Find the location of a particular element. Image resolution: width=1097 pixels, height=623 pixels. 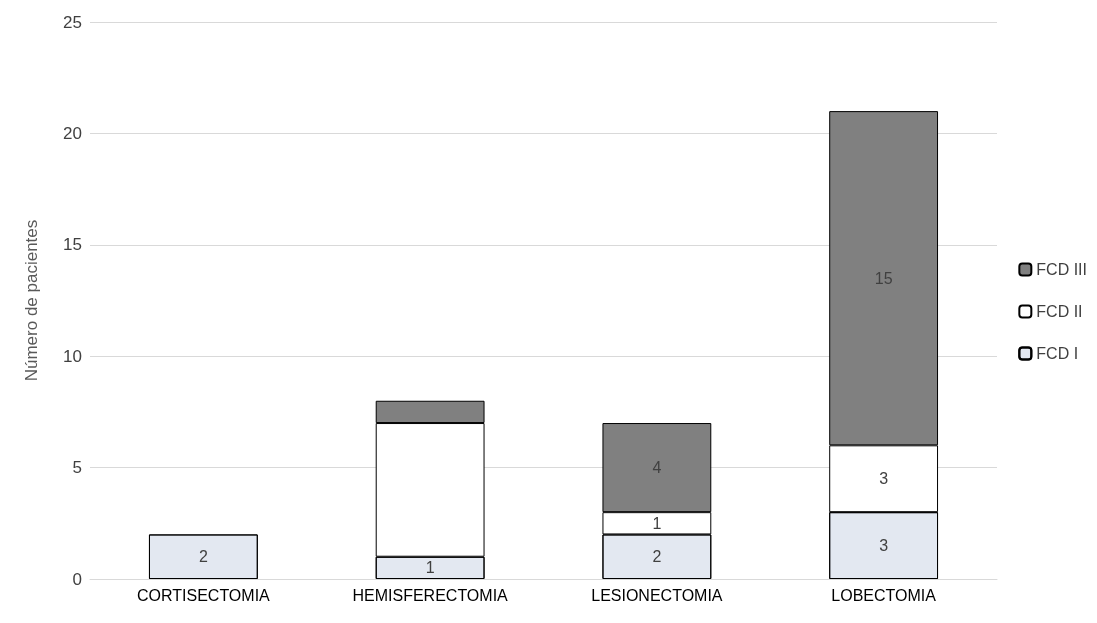

x-tick-label: LOBECTOMIA is located at coordinates (884, 595).